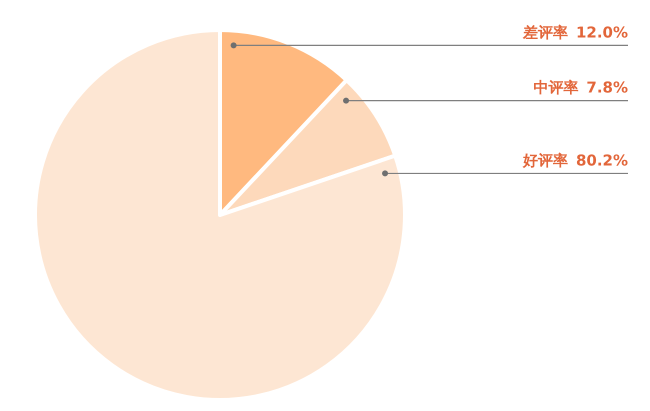 The image size is (650, 411). What do you see at coordinates (602, 160) in the screenshot?
I see `data-label: 80.2%` at bounding box center [602, 160].